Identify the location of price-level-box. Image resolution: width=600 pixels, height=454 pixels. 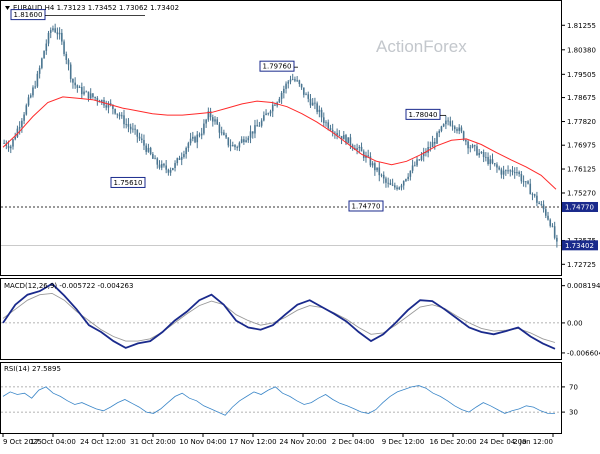
(580, 206).